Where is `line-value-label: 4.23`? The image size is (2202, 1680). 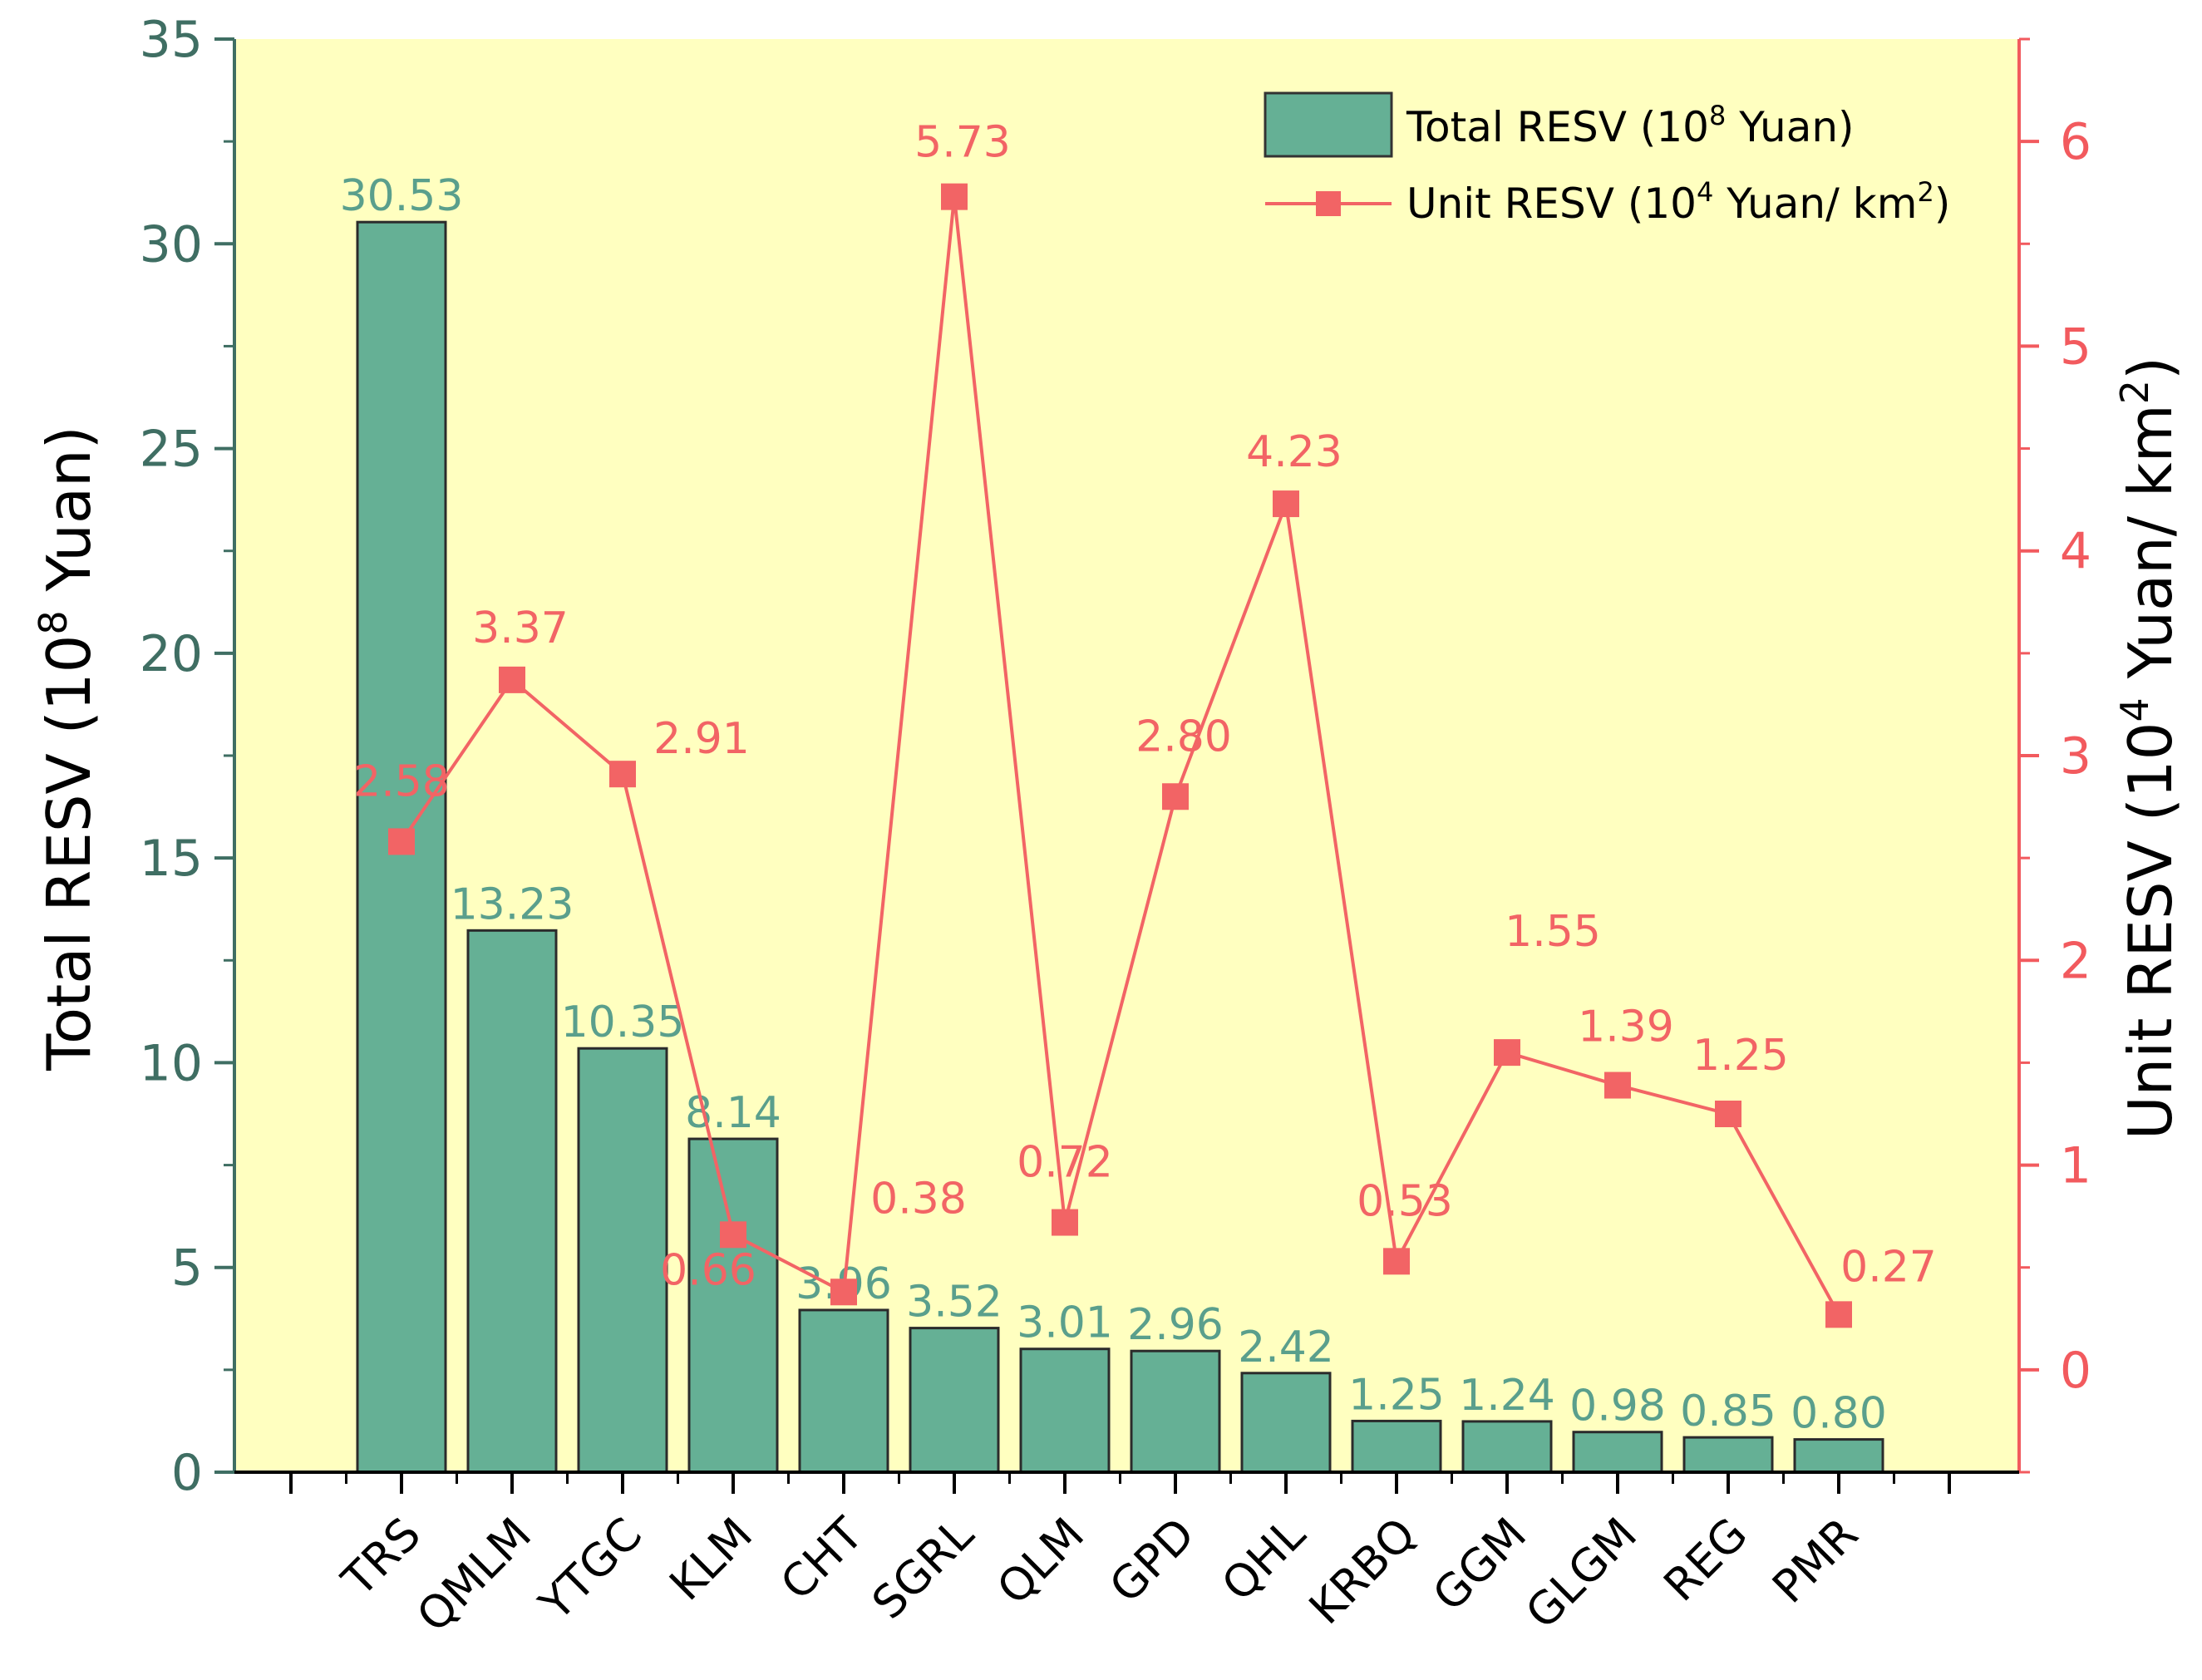
line-value-label: 4.23 is located at coordinates (1294, 452).